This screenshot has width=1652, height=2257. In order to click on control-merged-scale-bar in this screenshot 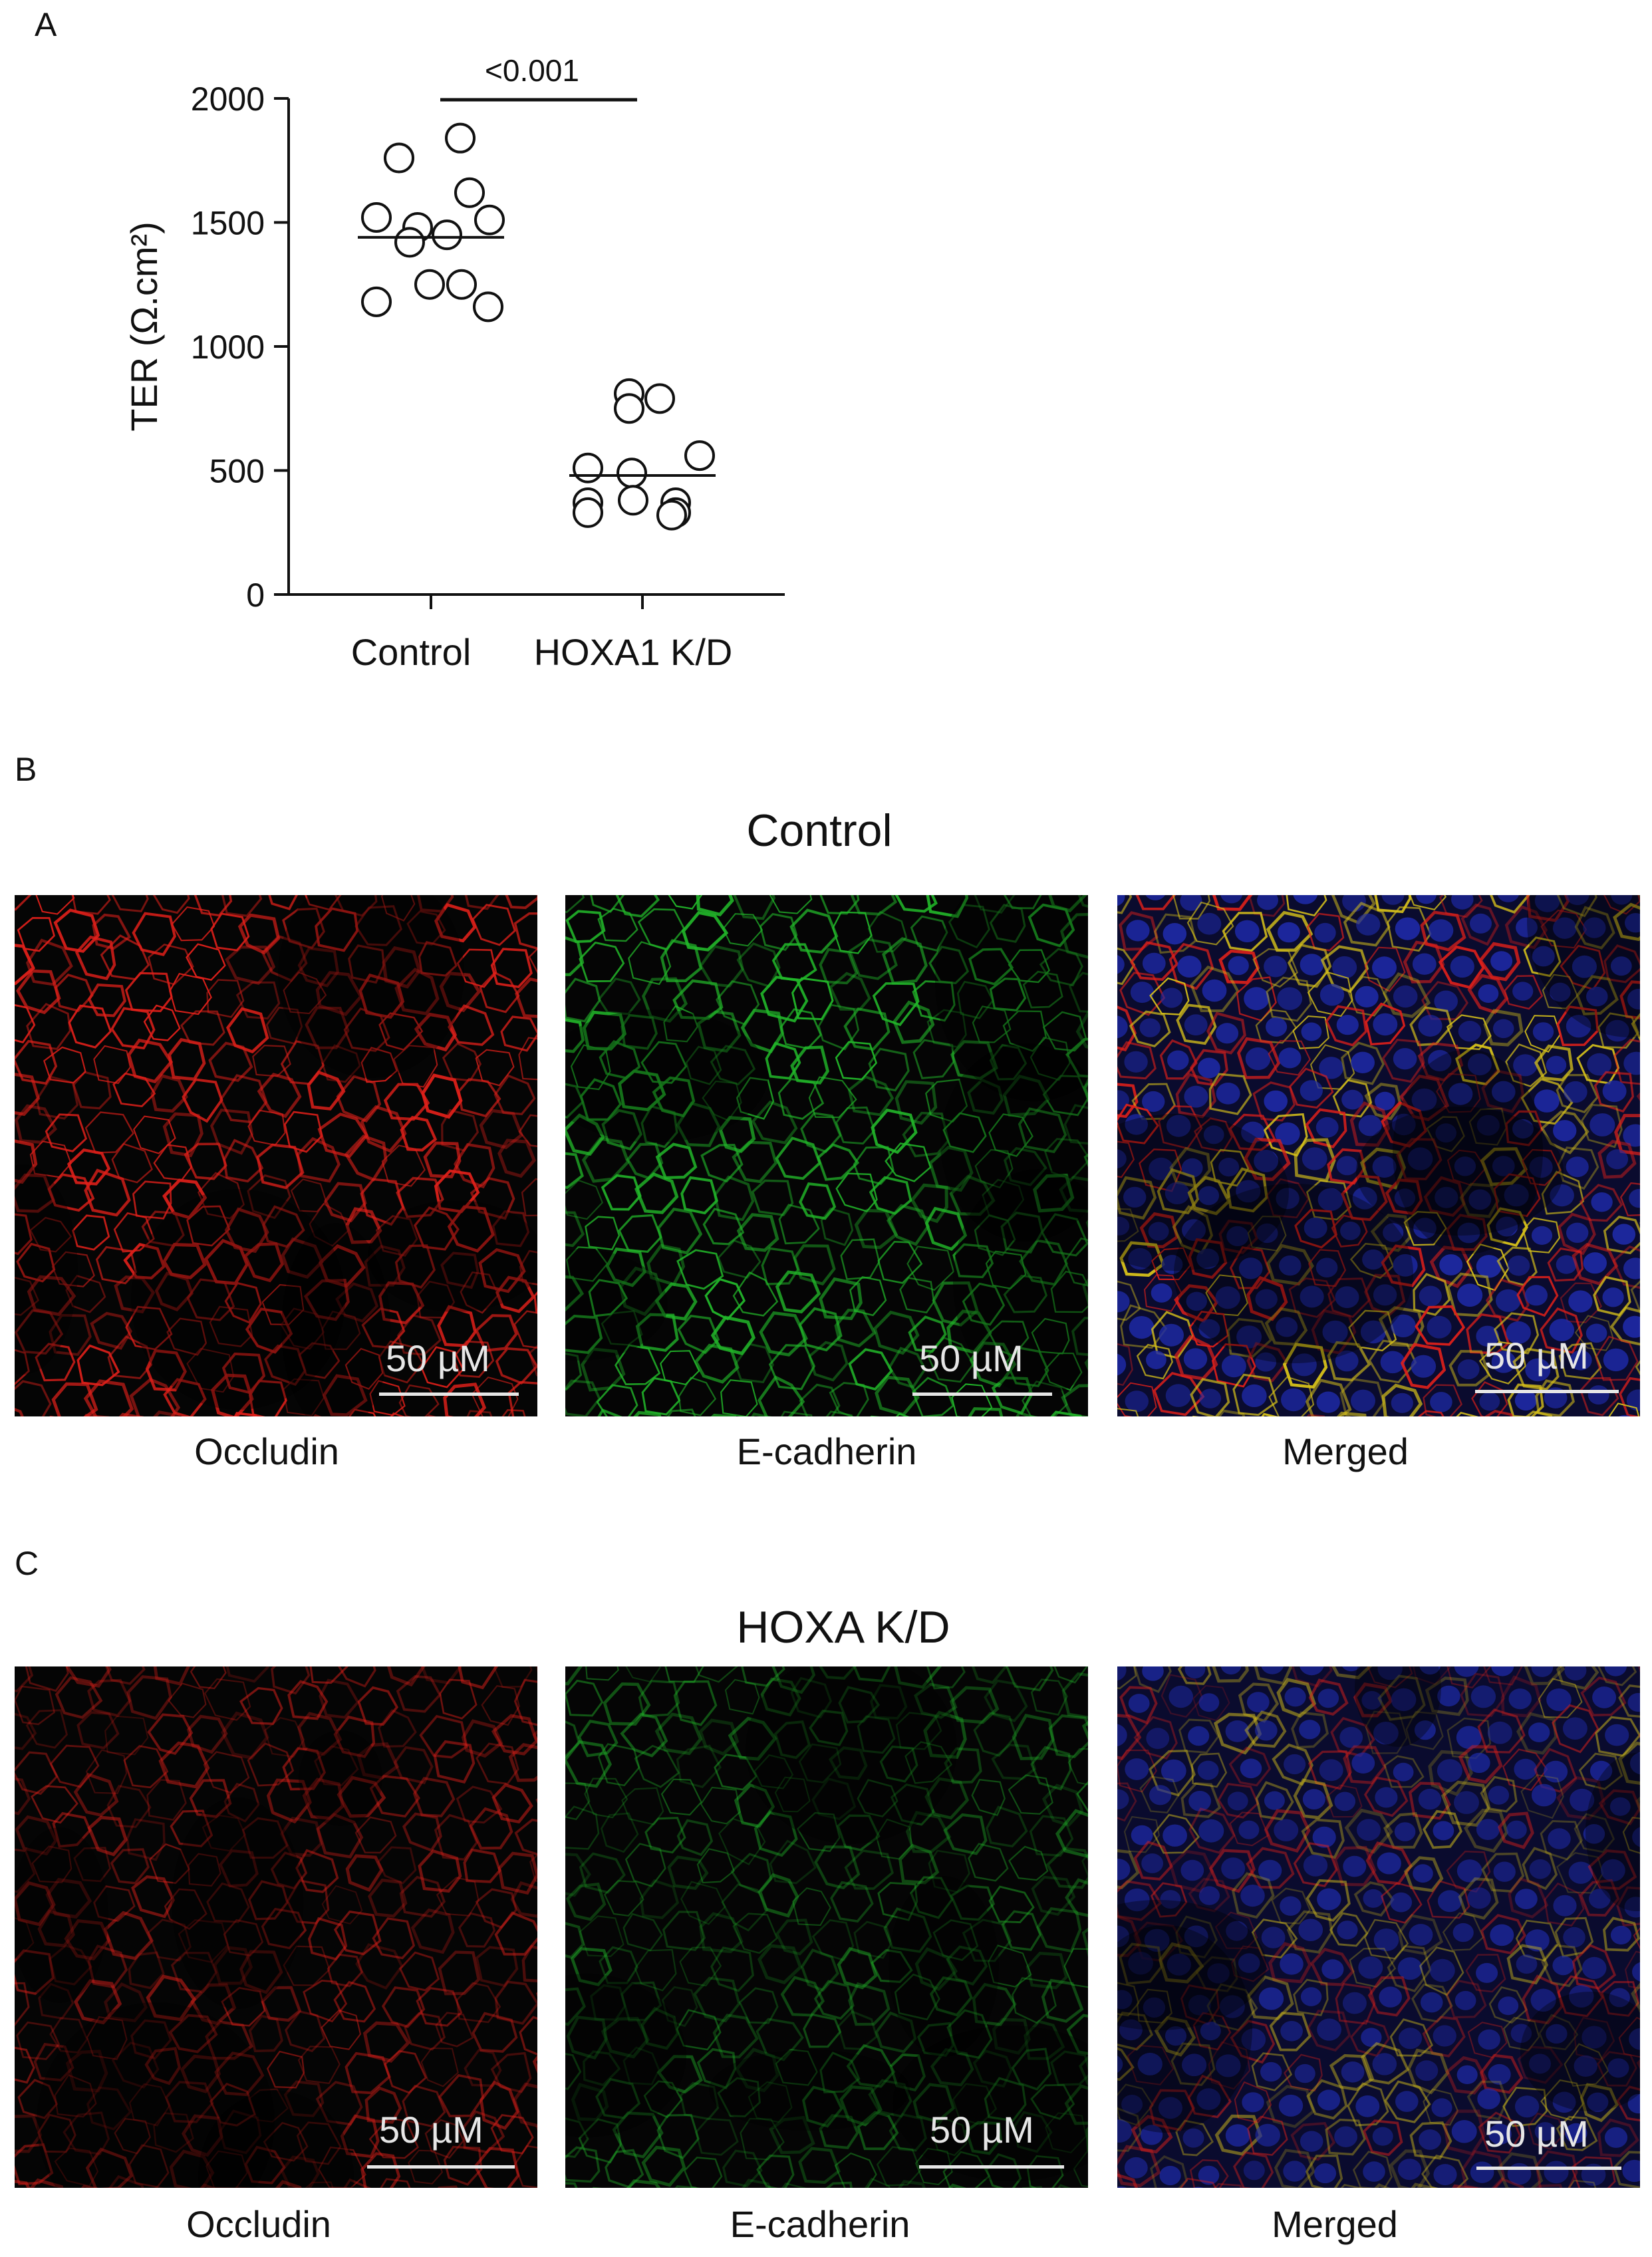, I will do `click(1547, 1391)`.